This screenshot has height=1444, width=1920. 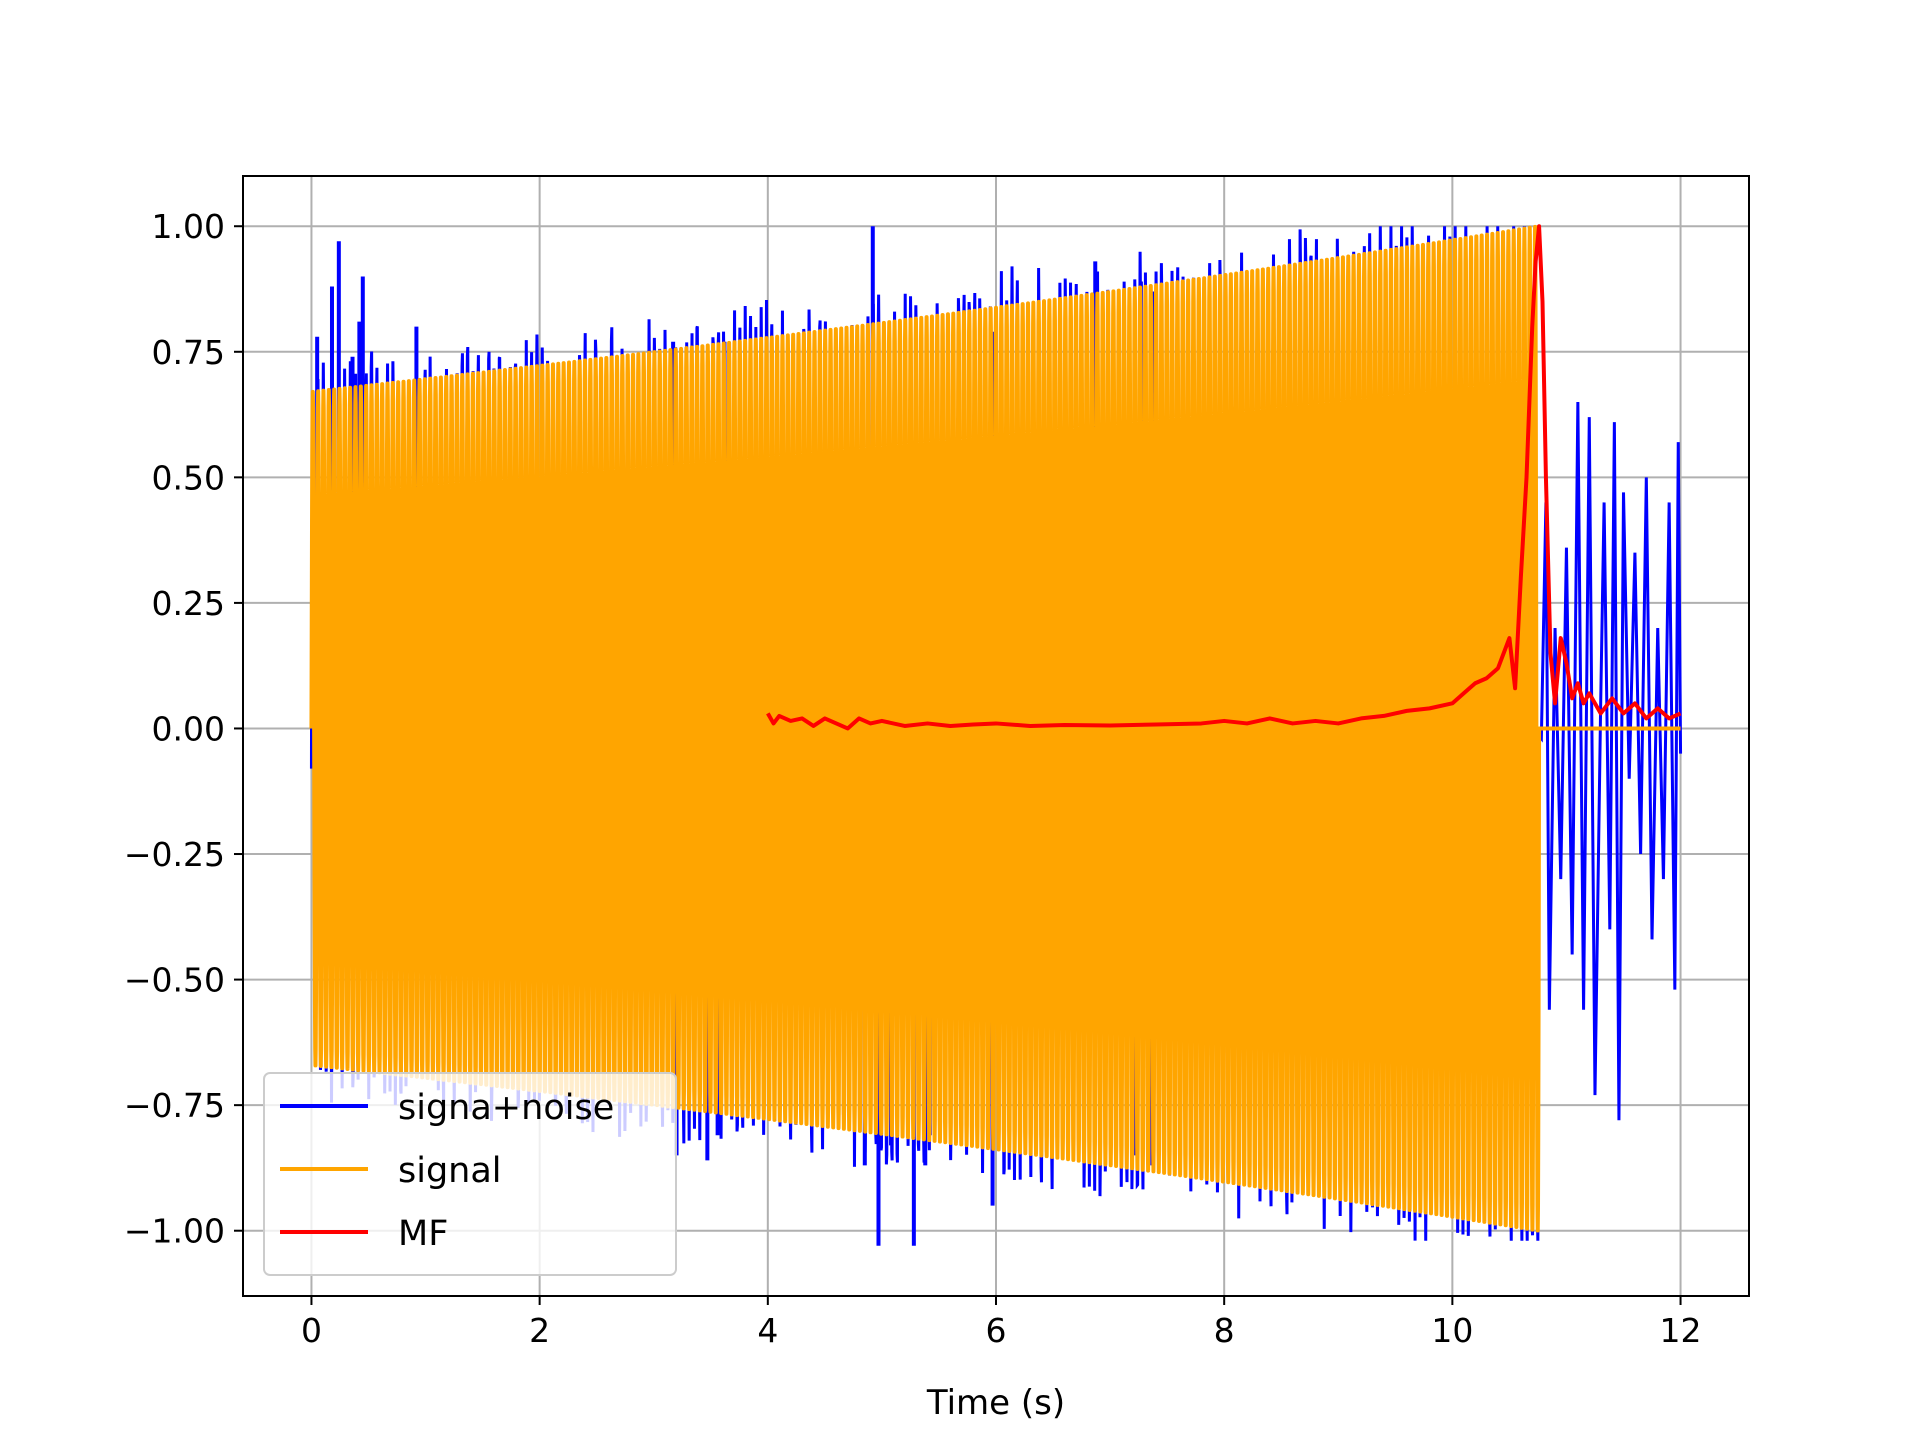 I want to click on x-tick-label: 0, so click(x=311, y=1330).